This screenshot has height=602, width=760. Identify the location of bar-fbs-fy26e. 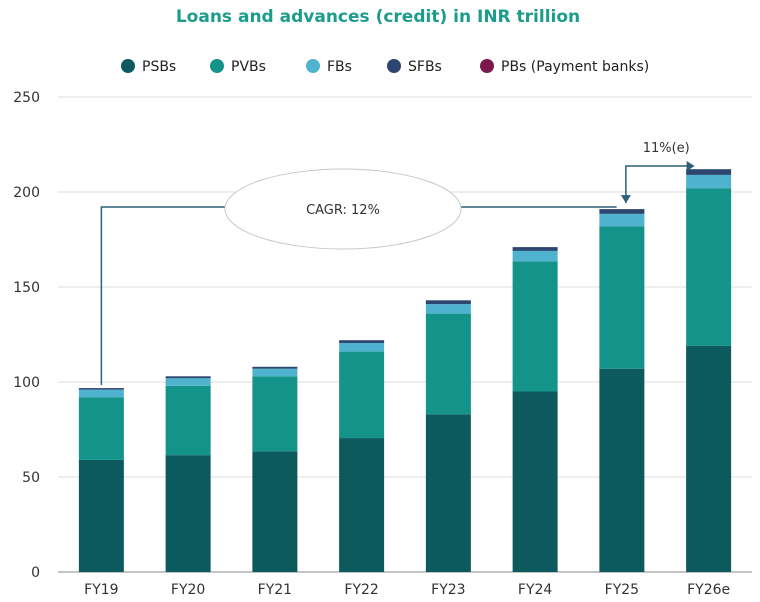
(709, 181).